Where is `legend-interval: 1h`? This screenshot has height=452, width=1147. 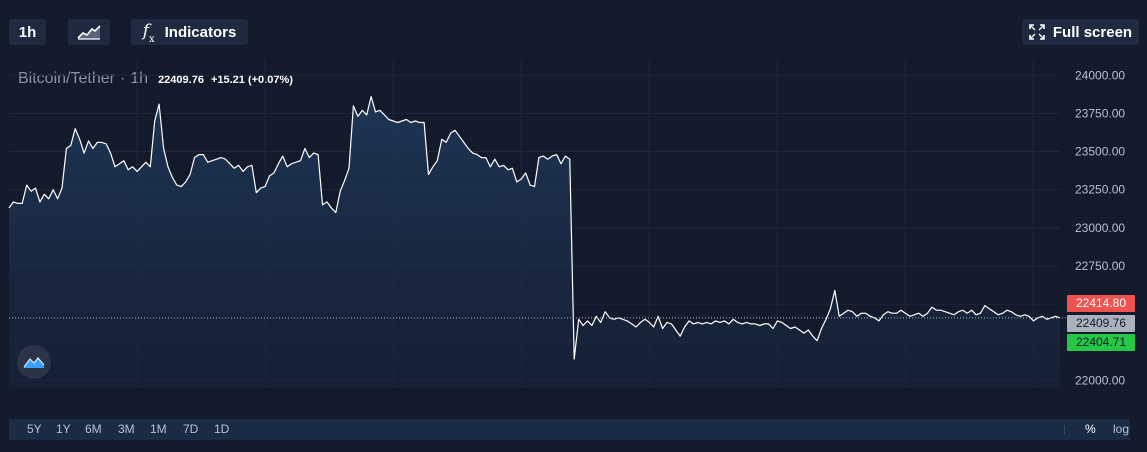 legend-interval: 1h is located at coordinates (139, 78).